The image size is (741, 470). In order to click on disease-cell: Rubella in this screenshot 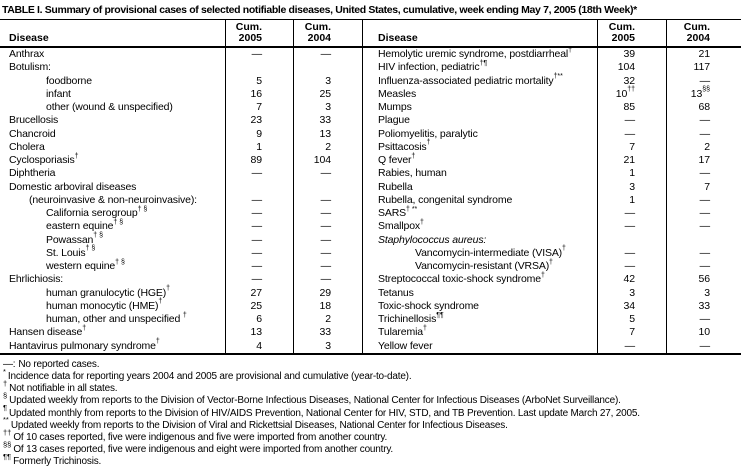, I will do `click(479, 187)`.